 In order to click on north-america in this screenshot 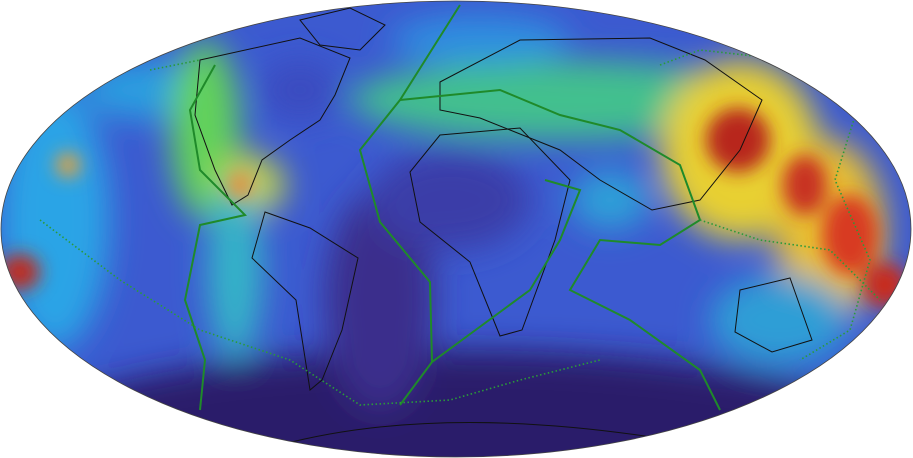, I will do `click(272, 121)`.